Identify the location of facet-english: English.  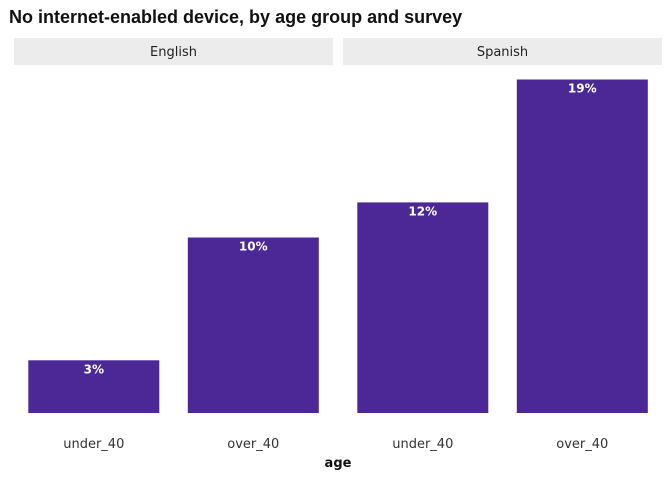
(173, 51).